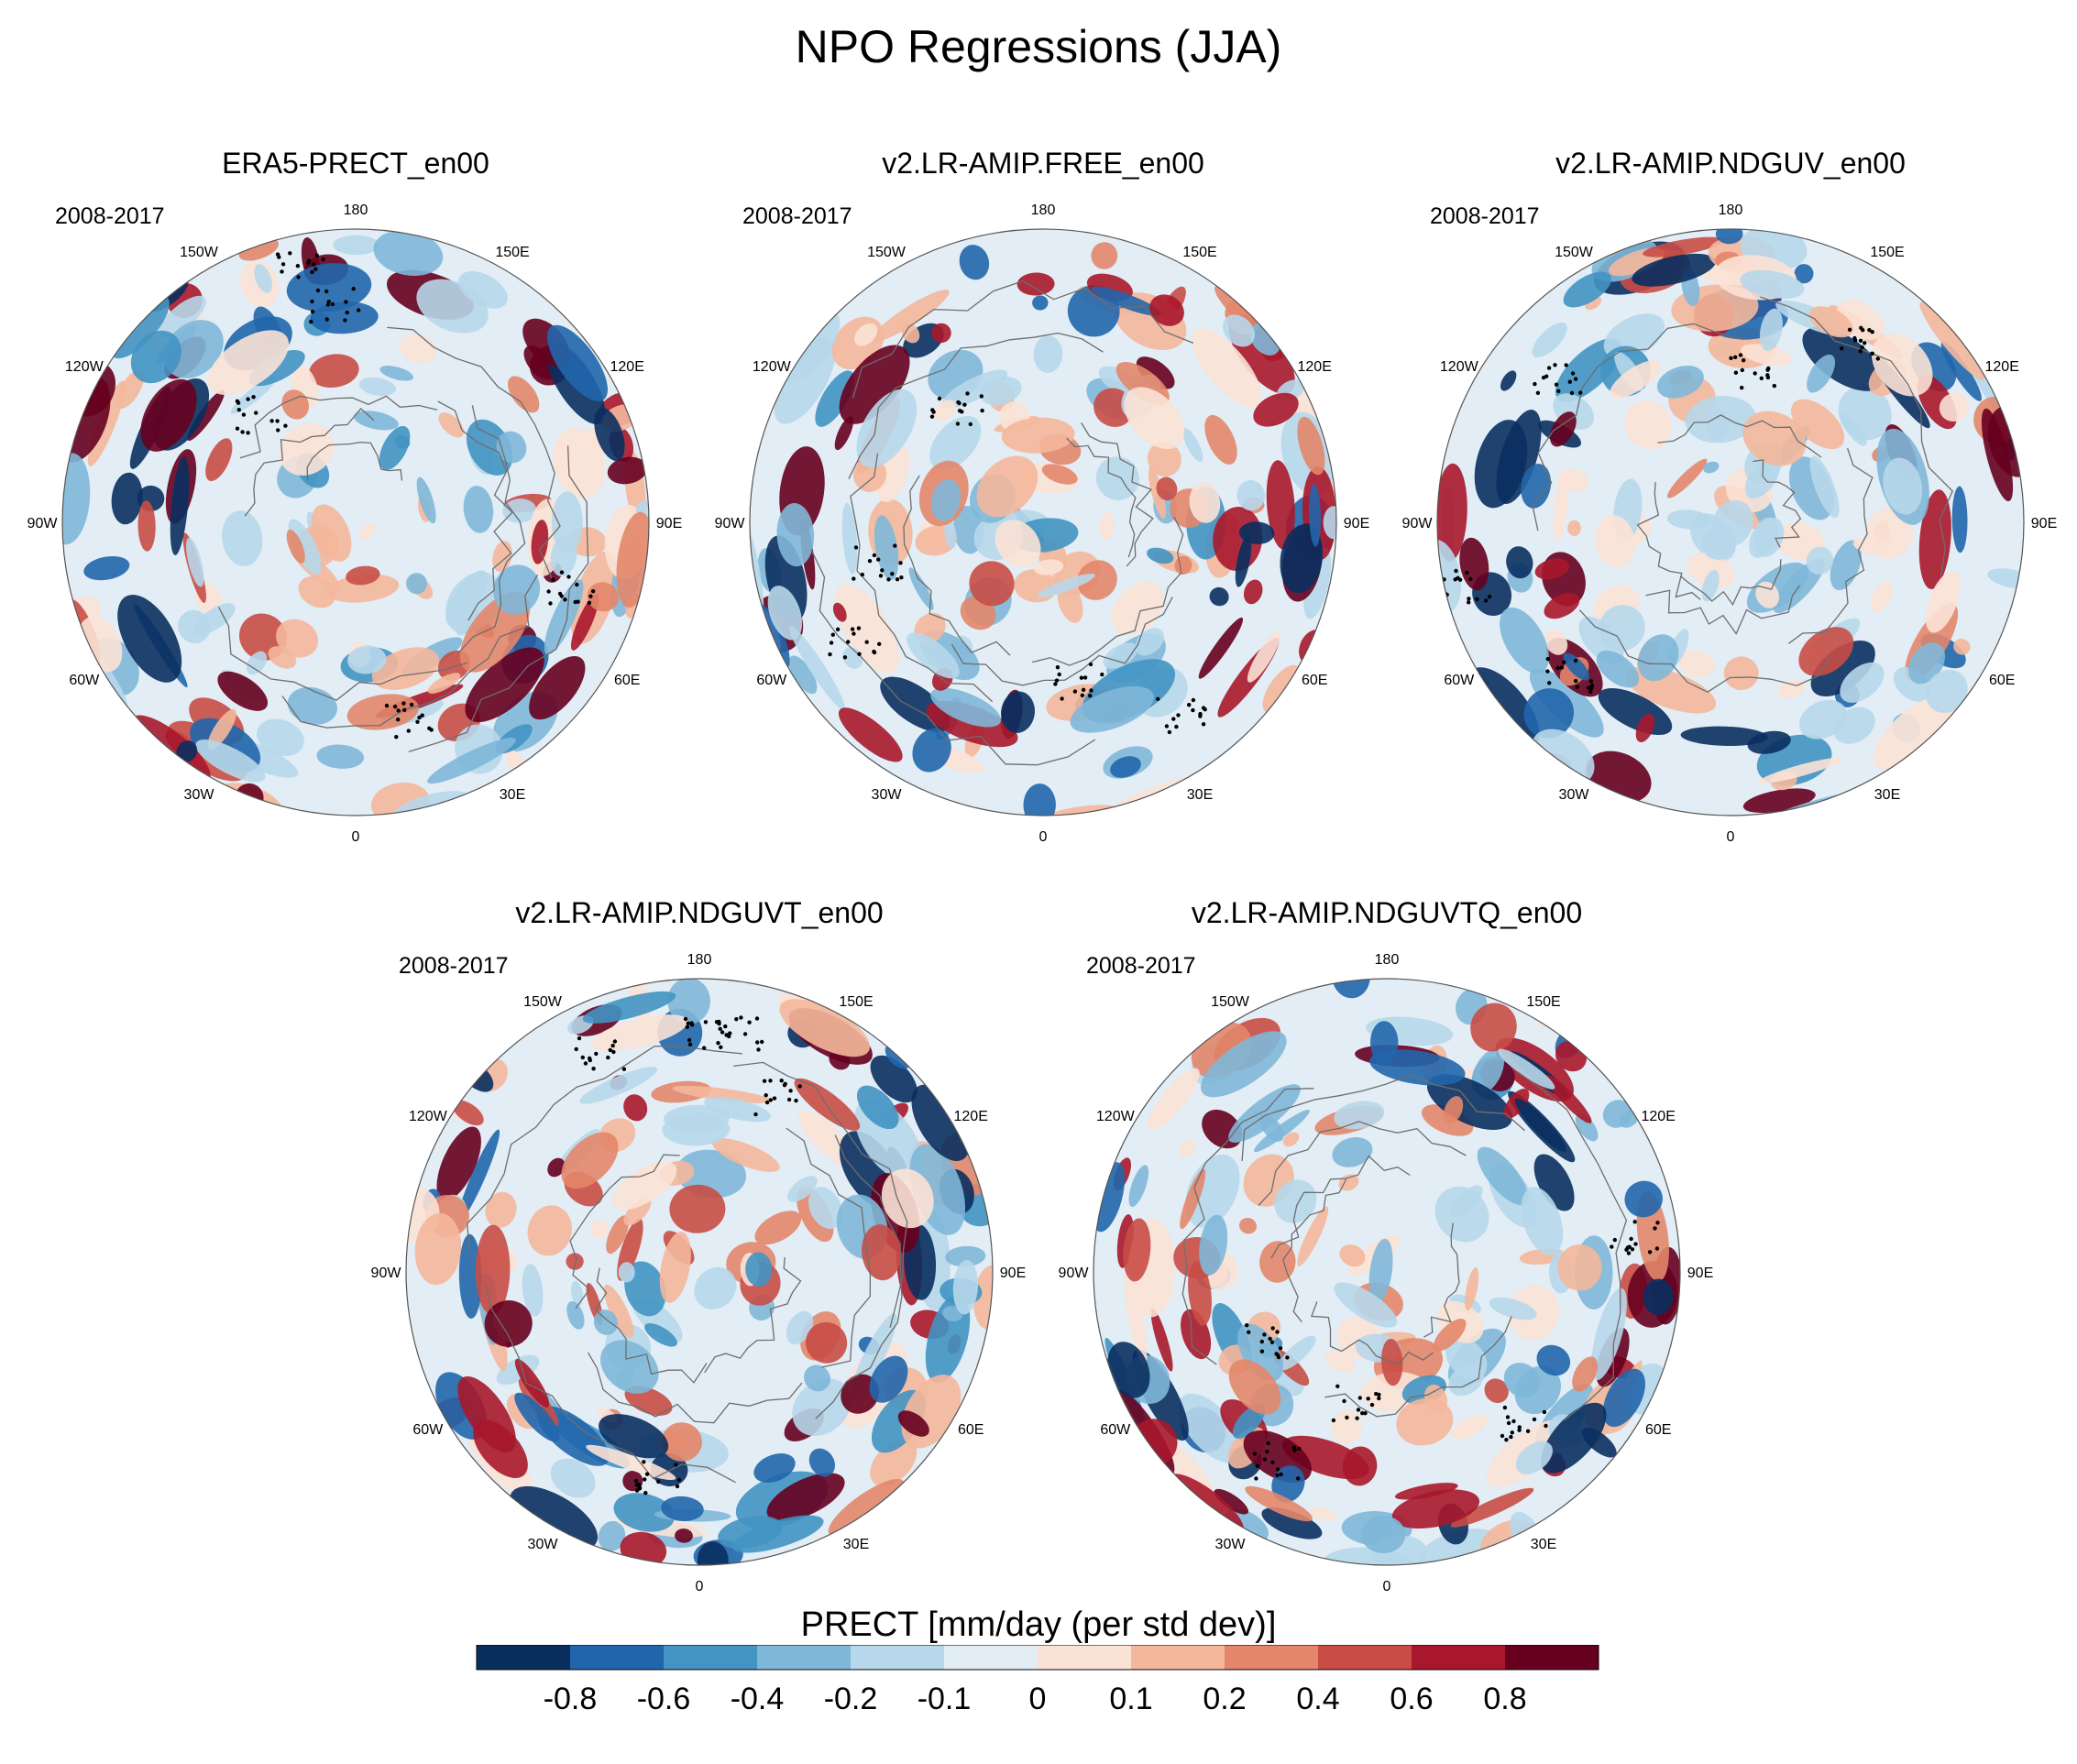 The image size is (2077, 1764). Describe the element at coordinates (730, 523) in the screenshot. I see `longitude-label: 90W` at that location.